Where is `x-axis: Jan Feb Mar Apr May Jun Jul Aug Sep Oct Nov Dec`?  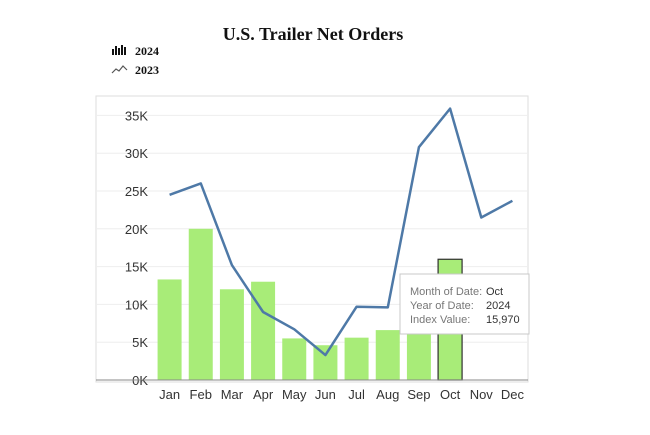 x-axis: Jan Feb Mar Apr May Jun Jul Aug Sep Oct Nov Dec is located at coordinates (341, 394).